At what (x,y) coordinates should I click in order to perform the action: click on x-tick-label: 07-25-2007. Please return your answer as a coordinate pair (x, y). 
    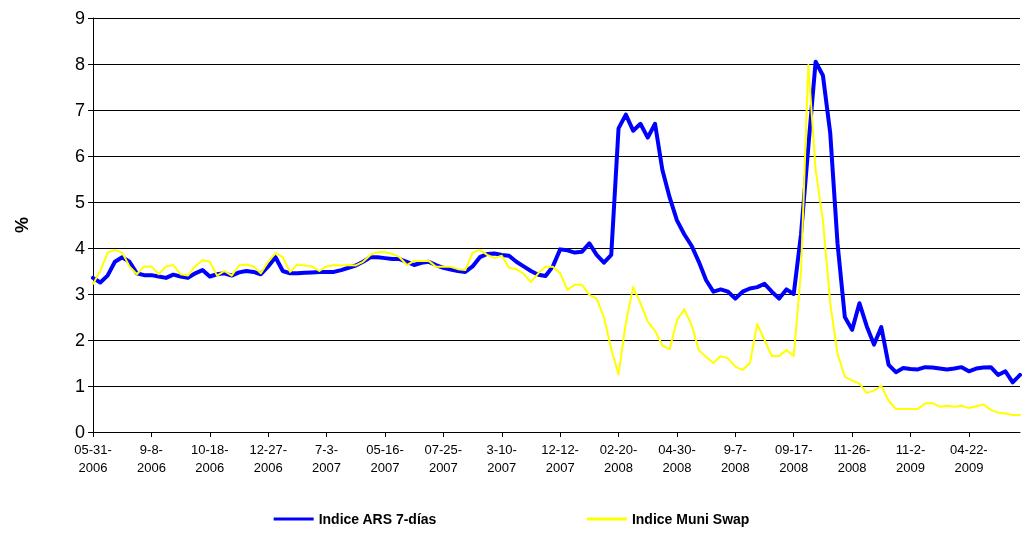
    Looking at the image, I should click on (443, 458).